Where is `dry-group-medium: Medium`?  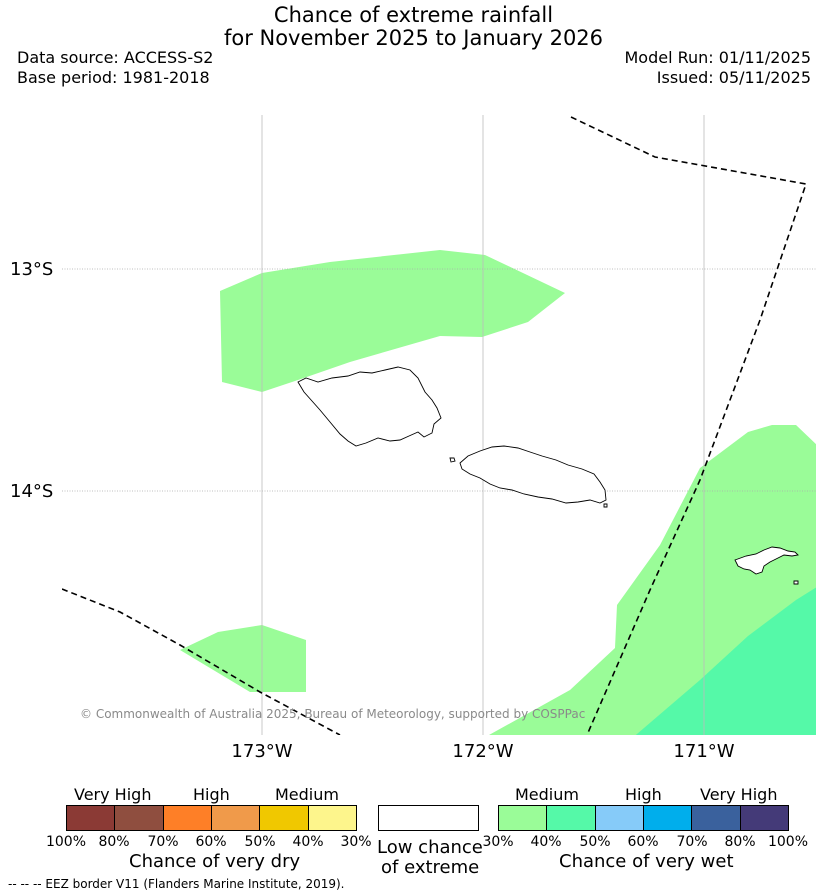 dry-group-medium: Medium is located at coordinates (307, 794).